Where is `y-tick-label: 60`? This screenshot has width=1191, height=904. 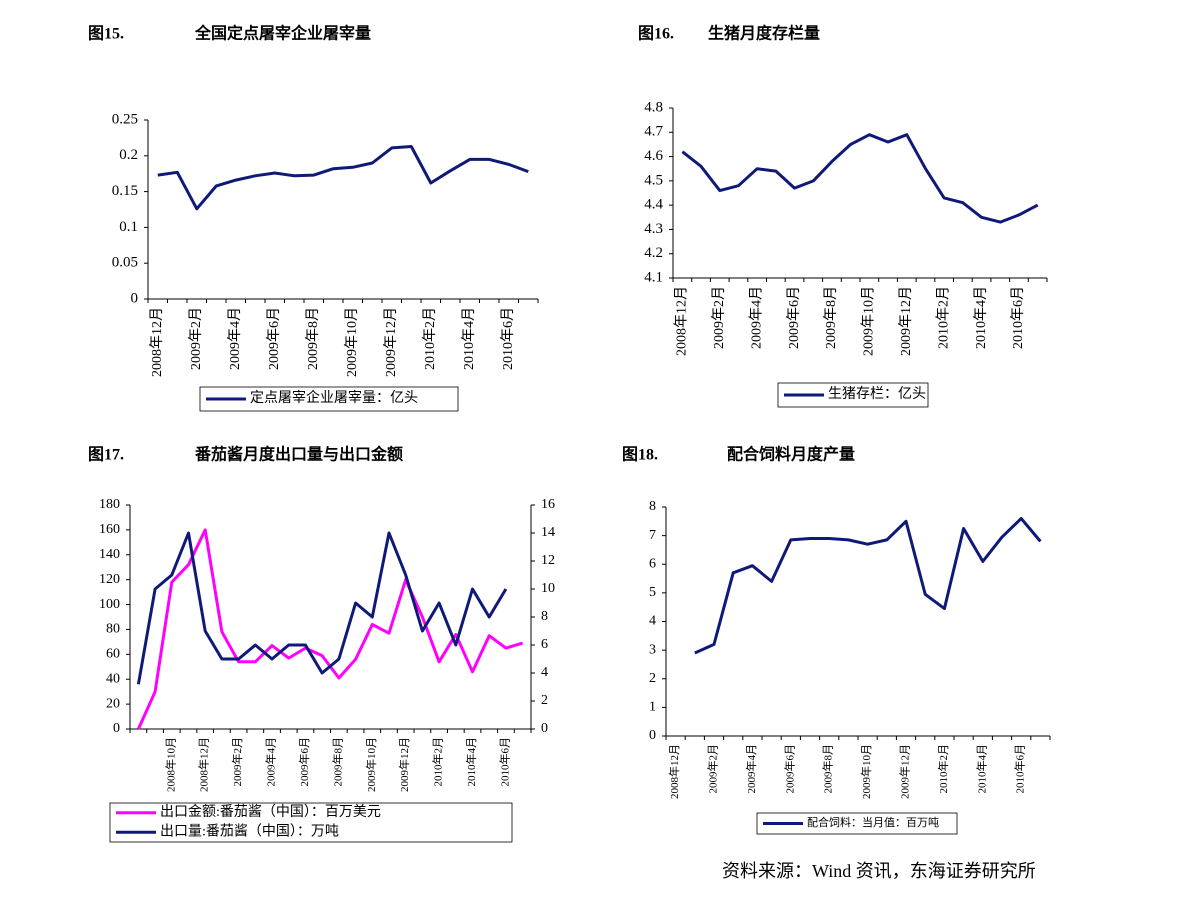
y-tick-label: 60 is located at coordinates (113, 654).